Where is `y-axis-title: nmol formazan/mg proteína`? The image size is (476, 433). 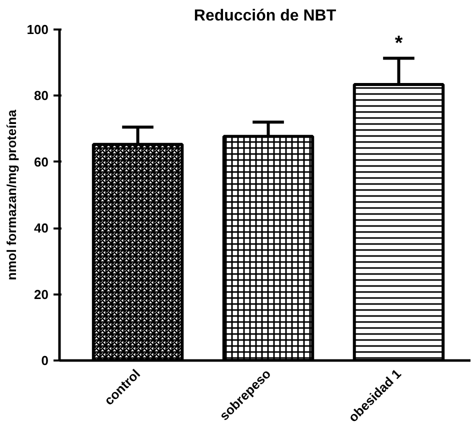
y-axis-title: nmol formazan/mg proteína is located at coordinates (11, 194).